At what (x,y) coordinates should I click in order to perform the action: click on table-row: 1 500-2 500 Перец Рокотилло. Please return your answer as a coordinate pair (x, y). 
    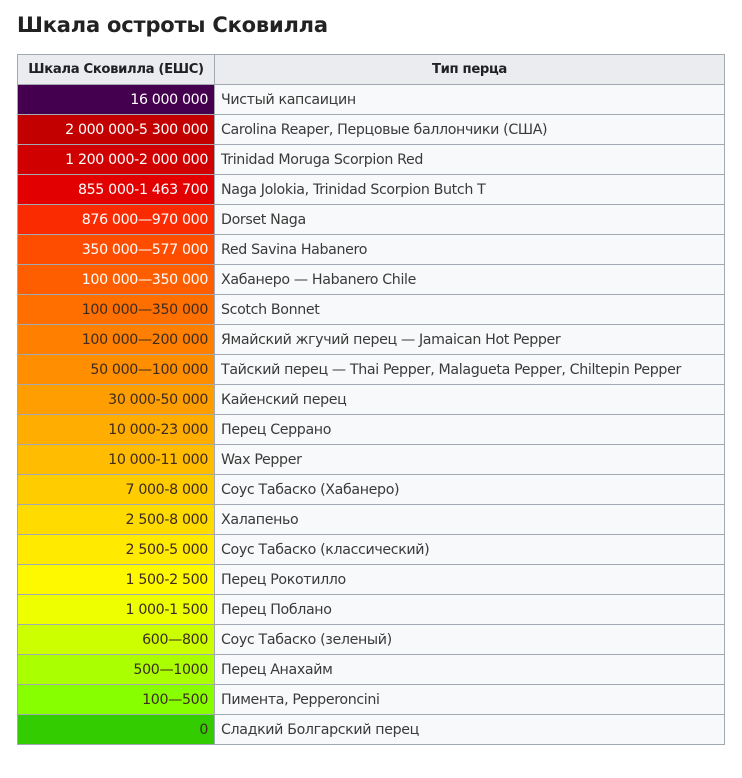
    Looking at the image, I should click on (371, 579).